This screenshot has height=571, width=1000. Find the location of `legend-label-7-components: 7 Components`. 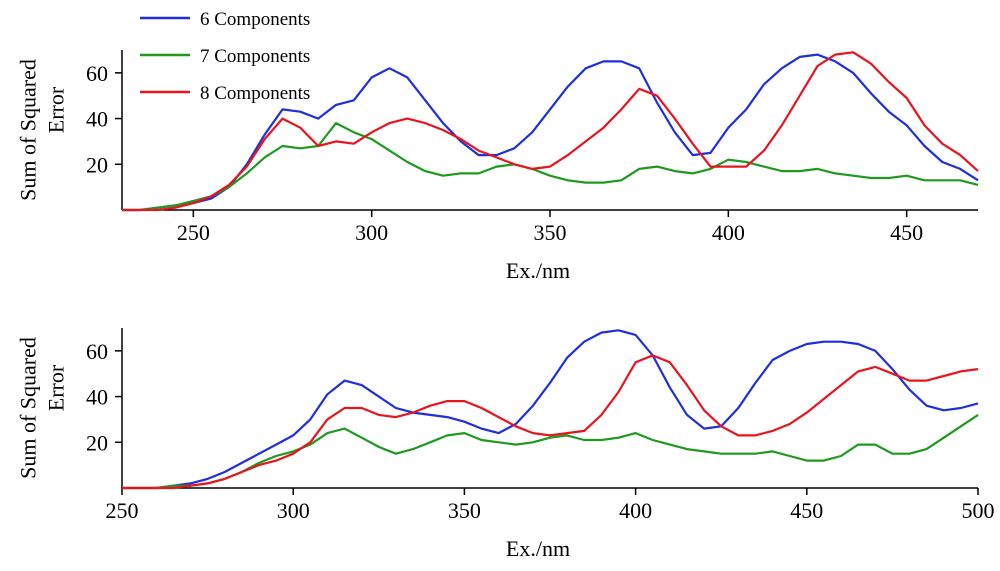

legend-label-7-components: 7 Components is located at coordinates (255, 56).